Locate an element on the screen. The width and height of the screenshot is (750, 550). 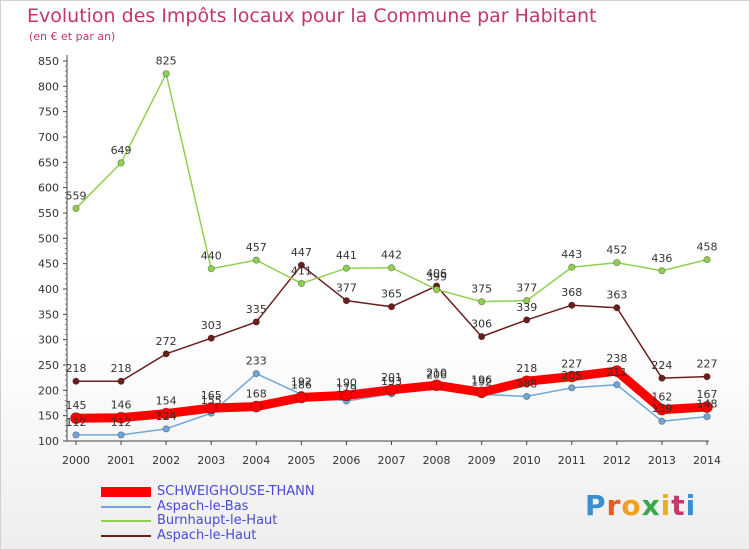
data-label: 442 is located at coordinates (391, 255).